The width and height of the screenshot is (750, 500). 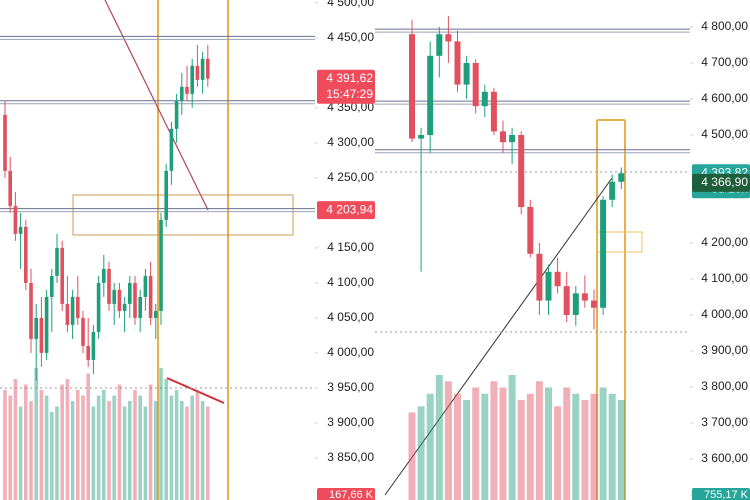 What do you see at coordinates (724, 62) in the screenshot?
I see `y-tick-label: 4 700,00` at bounding box center [724, 62].